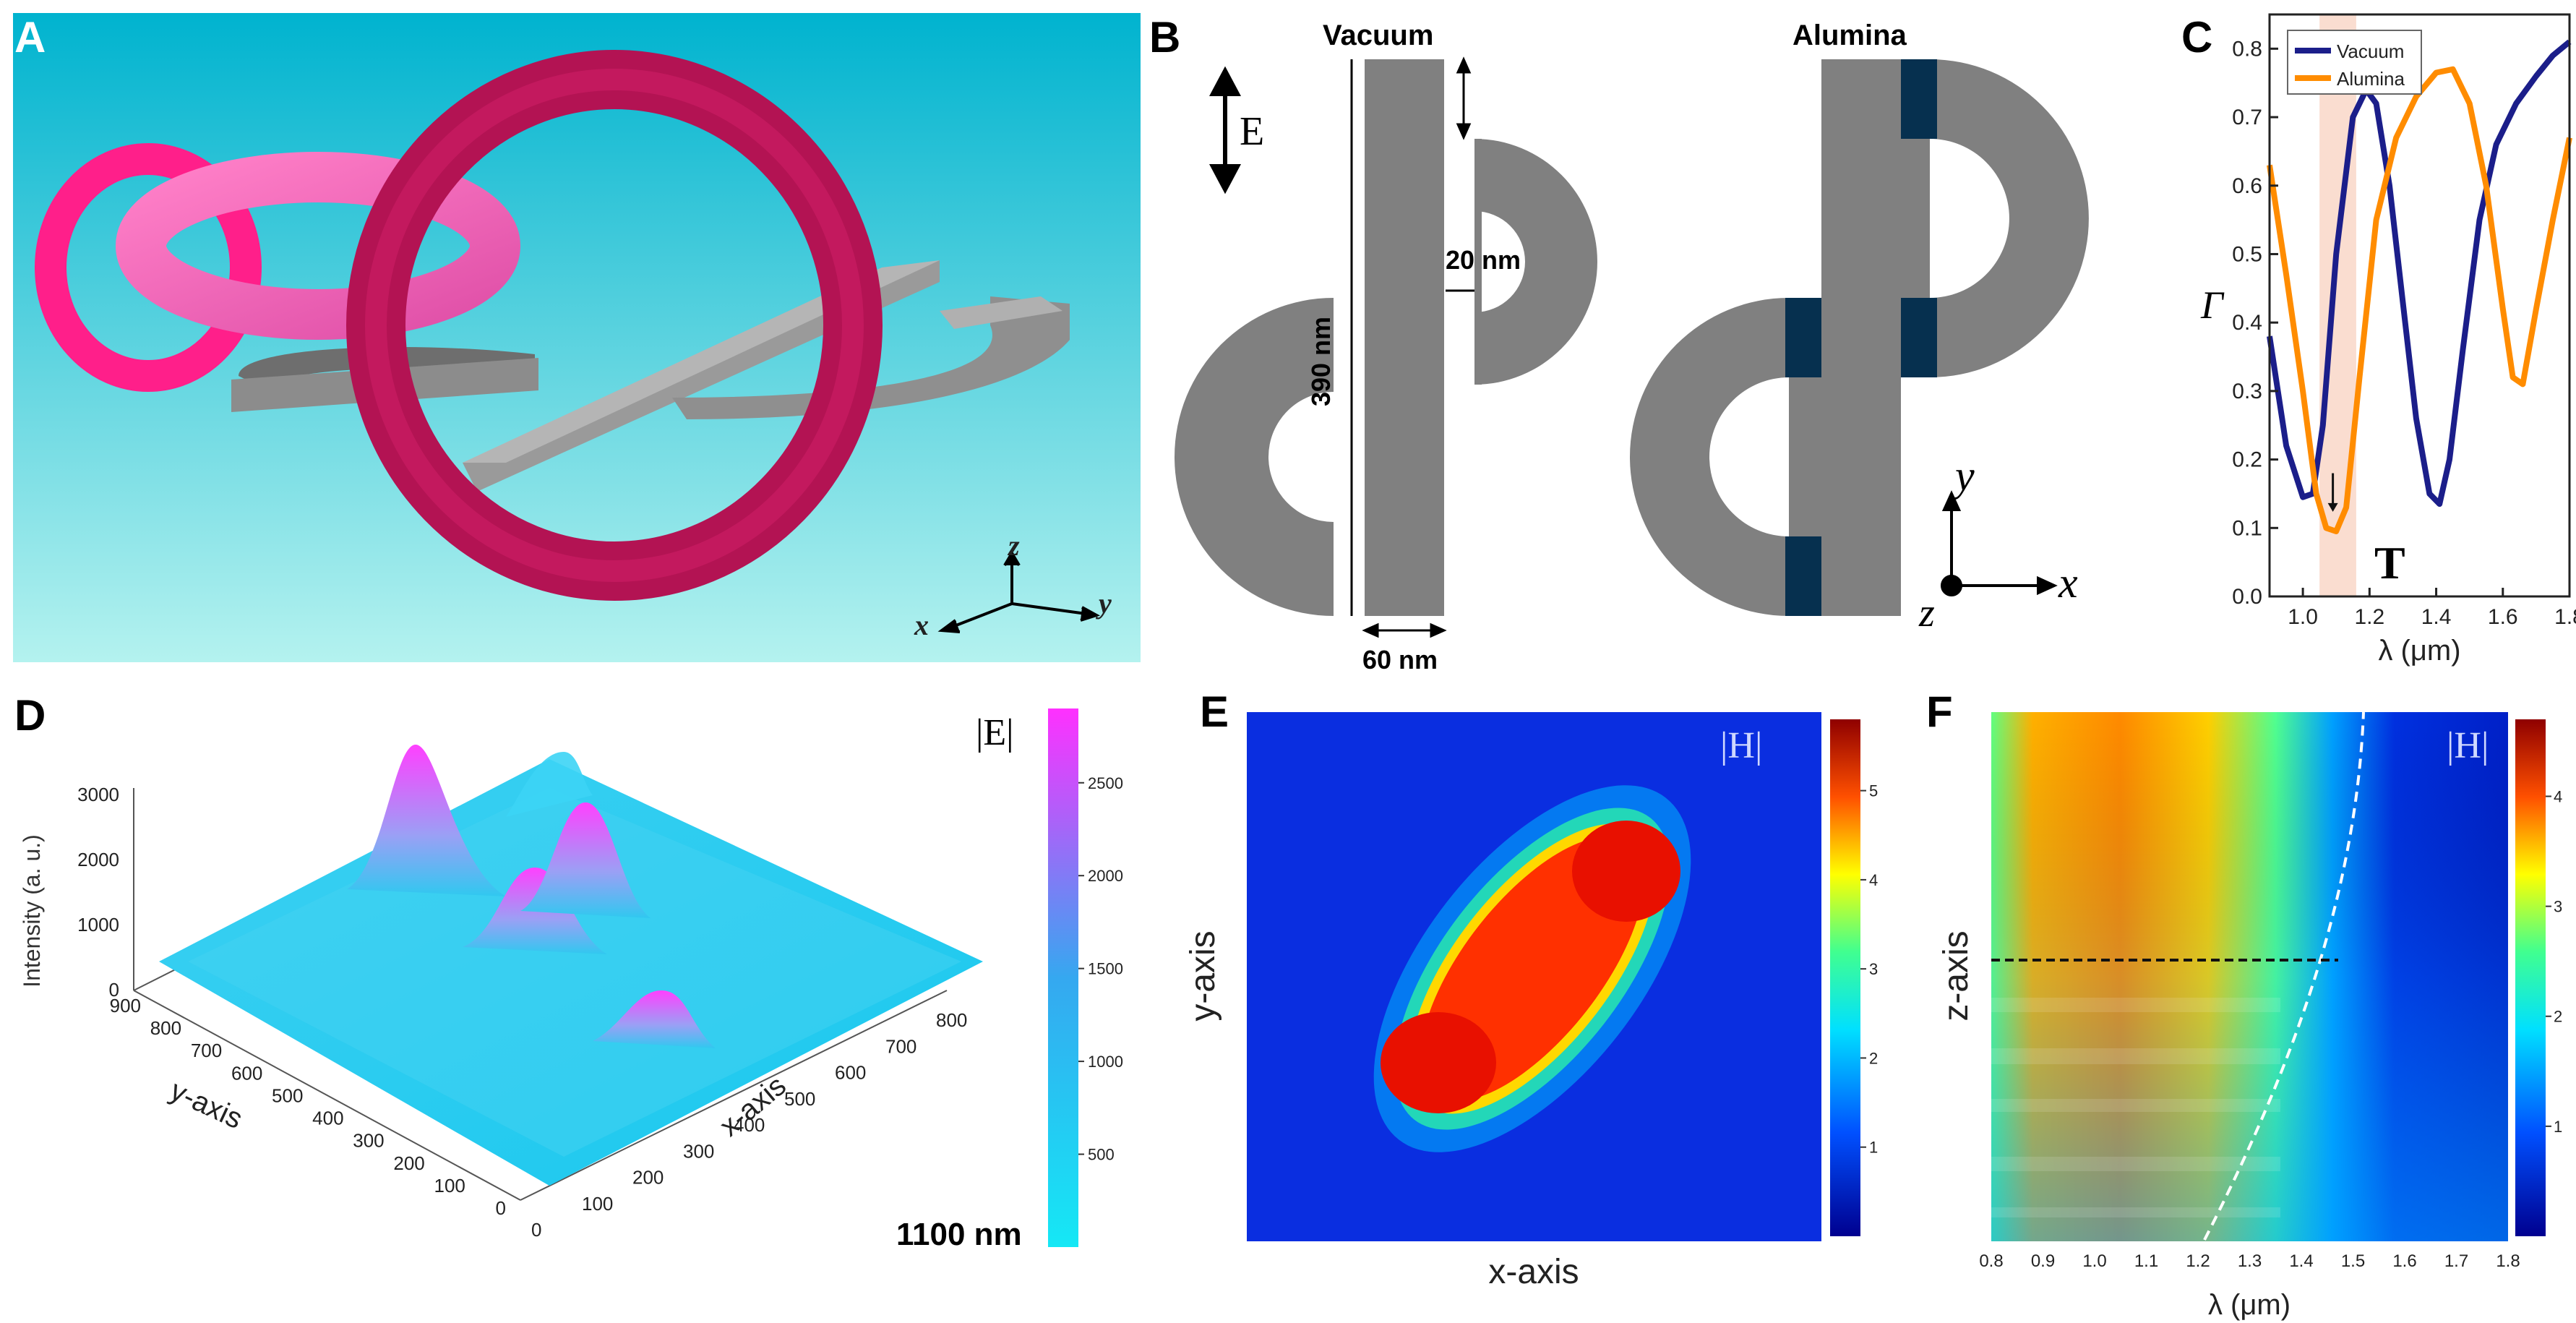 This screenshot has width=2576, height=1323. Describe the element at coordinates (98, 859) in the screenshot. I see `z-tick-label: 2000` at that location.